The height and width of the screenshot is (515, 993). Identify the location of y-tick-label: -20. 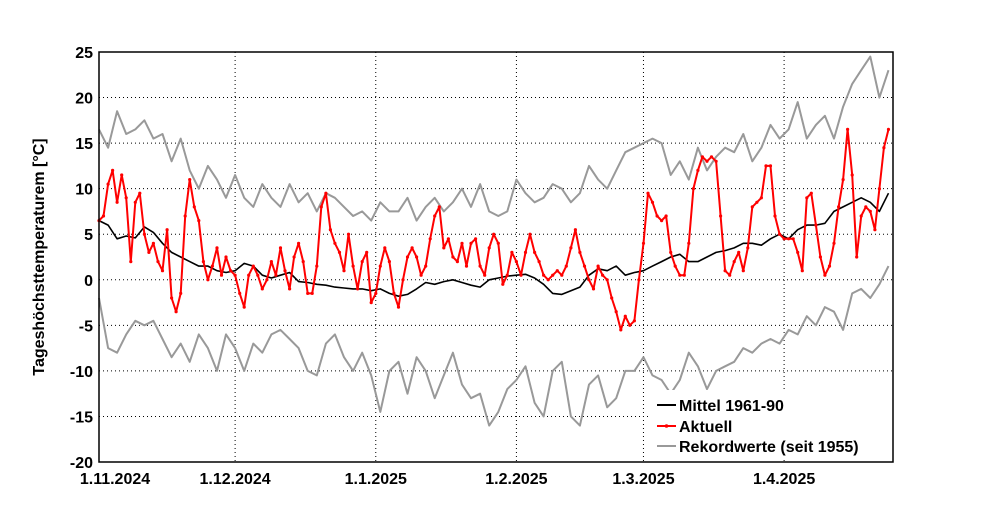
(81, 463).